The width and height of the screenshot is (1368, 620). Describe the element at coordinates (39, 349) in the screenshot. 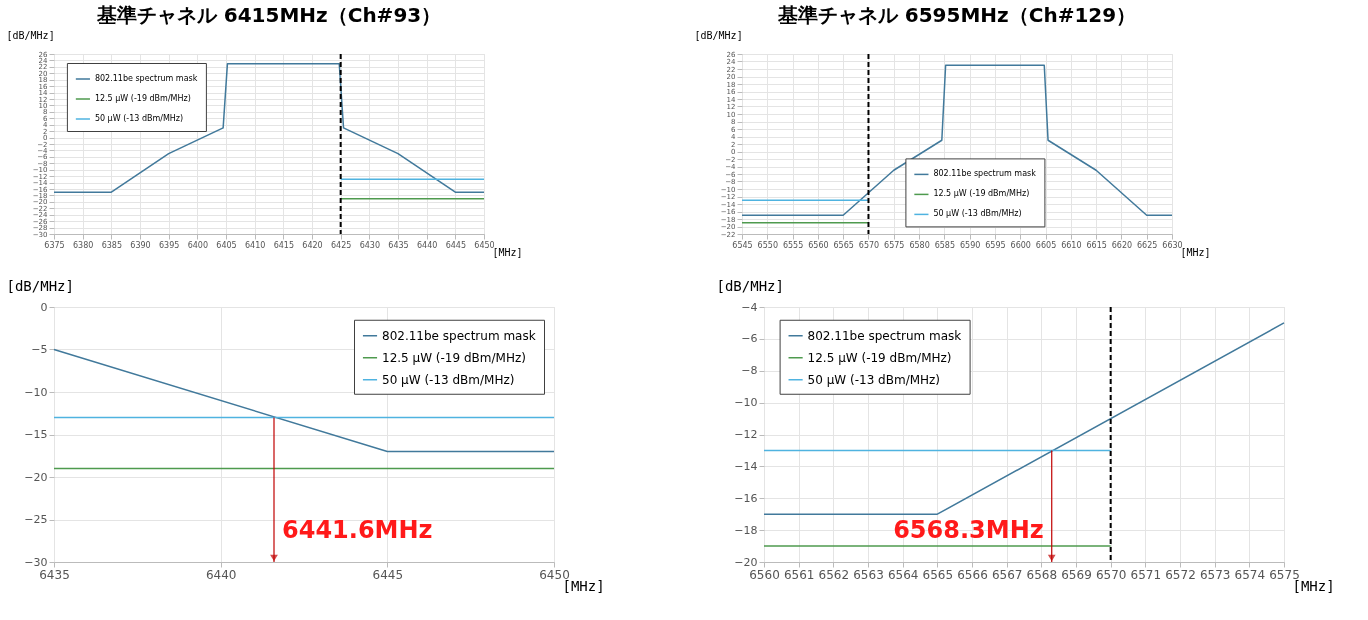

I see `y-tick-label: −5` at that location.